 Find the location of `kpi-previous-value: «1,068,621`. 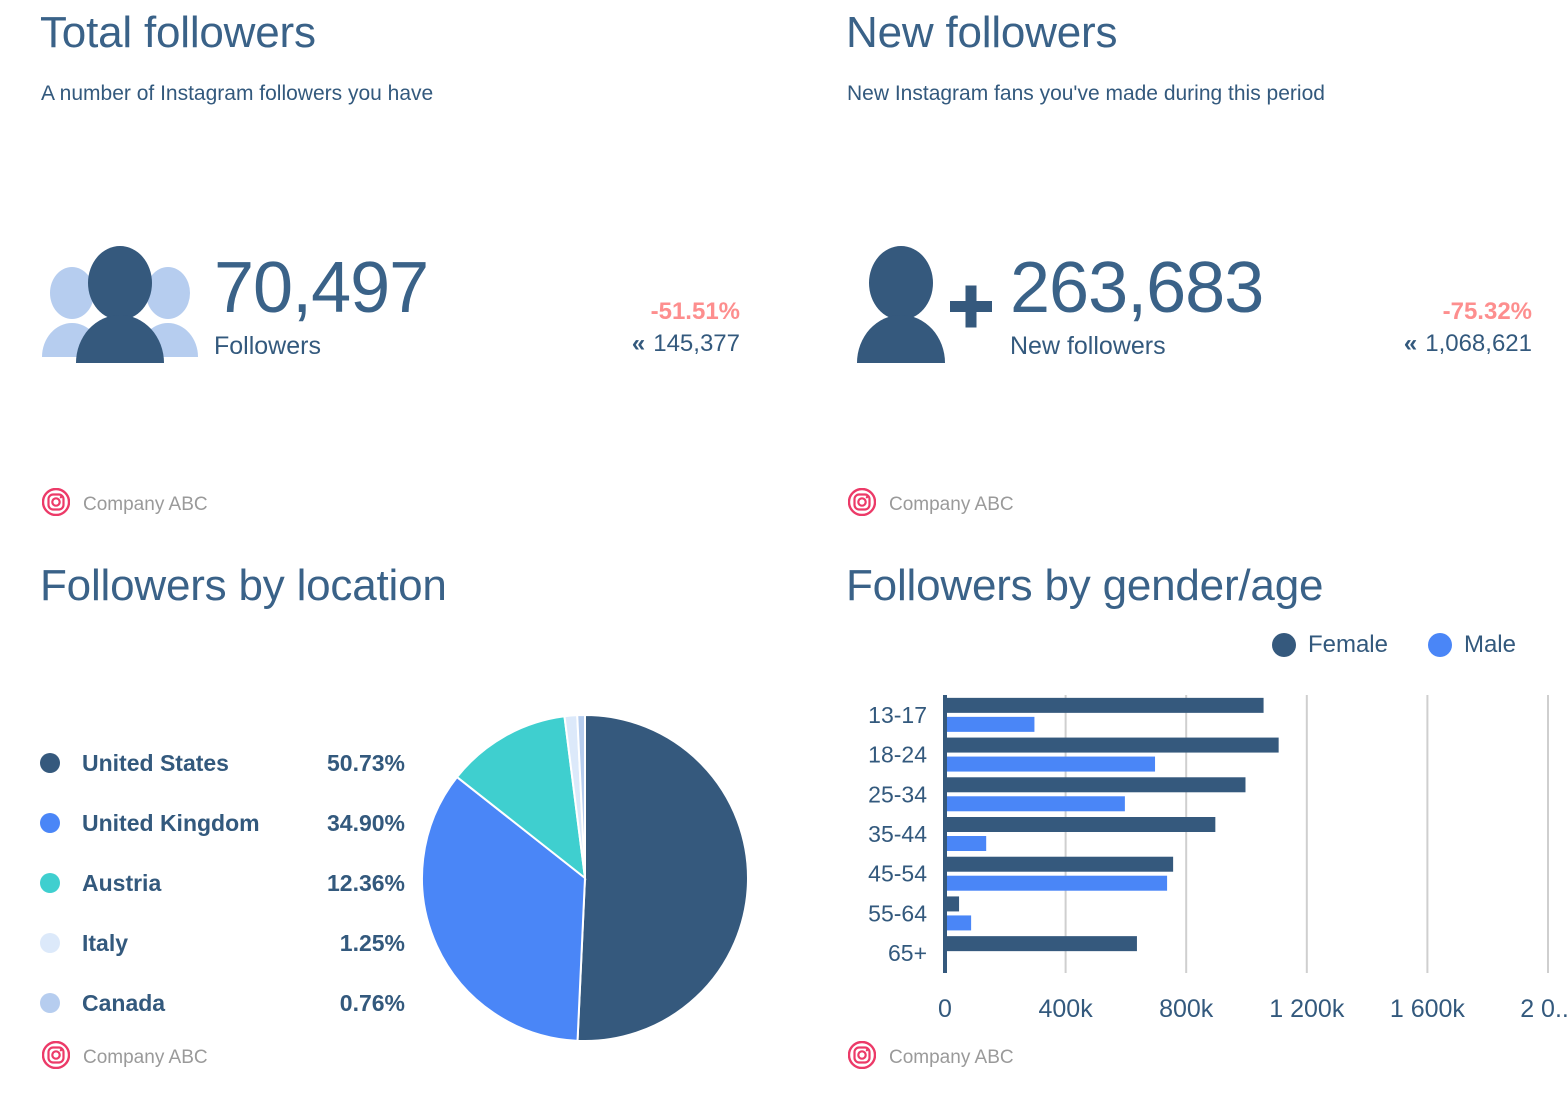

kpi-previous-value: «1,068,621 is located at coordinates (1377, 344).